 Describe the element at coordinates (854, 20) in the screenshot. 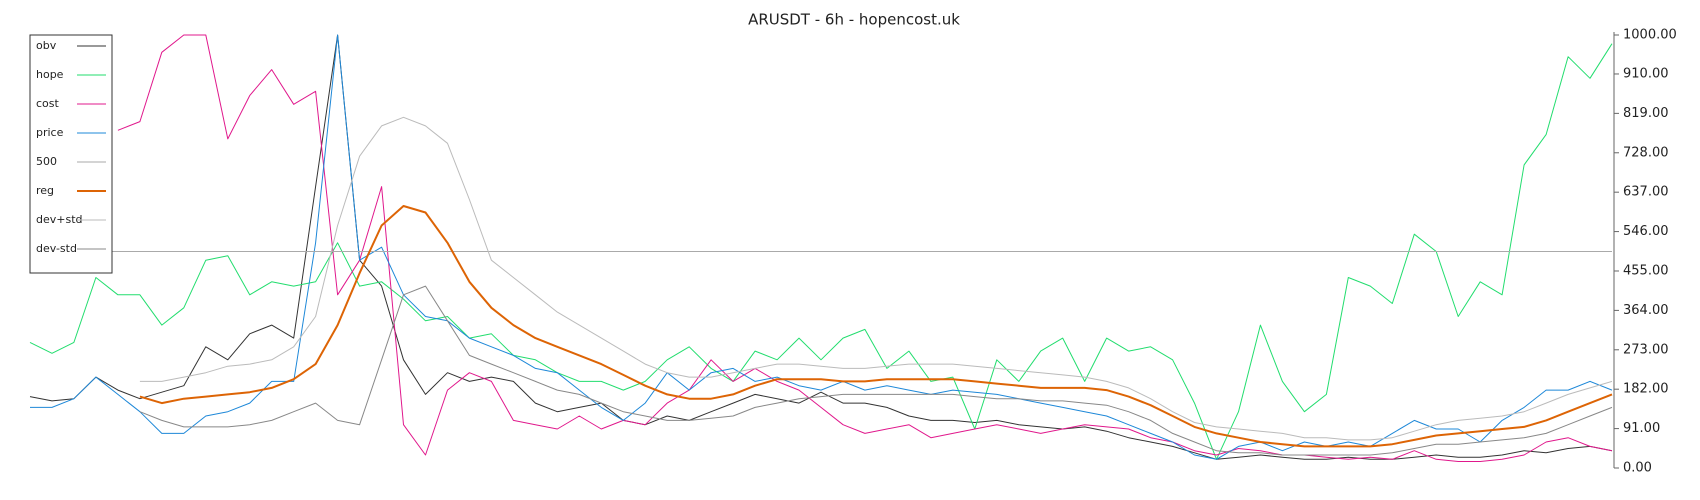

I see `chart-title: ARUSDT - 6h - hopencost.uk` at that location.